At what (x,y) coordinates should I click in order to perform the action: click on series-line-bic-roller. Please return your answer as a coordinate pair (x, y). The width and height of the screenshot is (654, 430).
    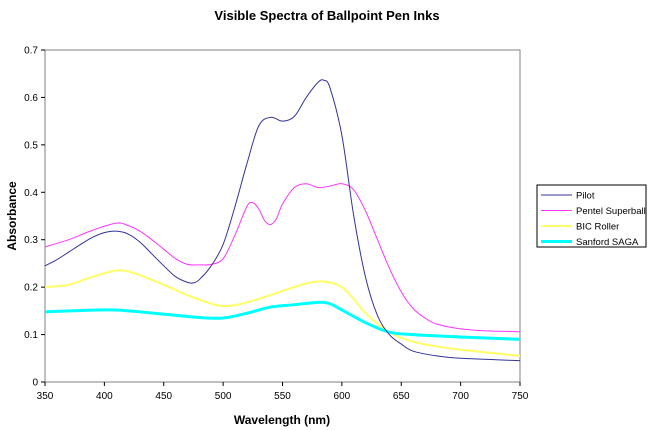
    Looking at the image, I should click on (282, 313).